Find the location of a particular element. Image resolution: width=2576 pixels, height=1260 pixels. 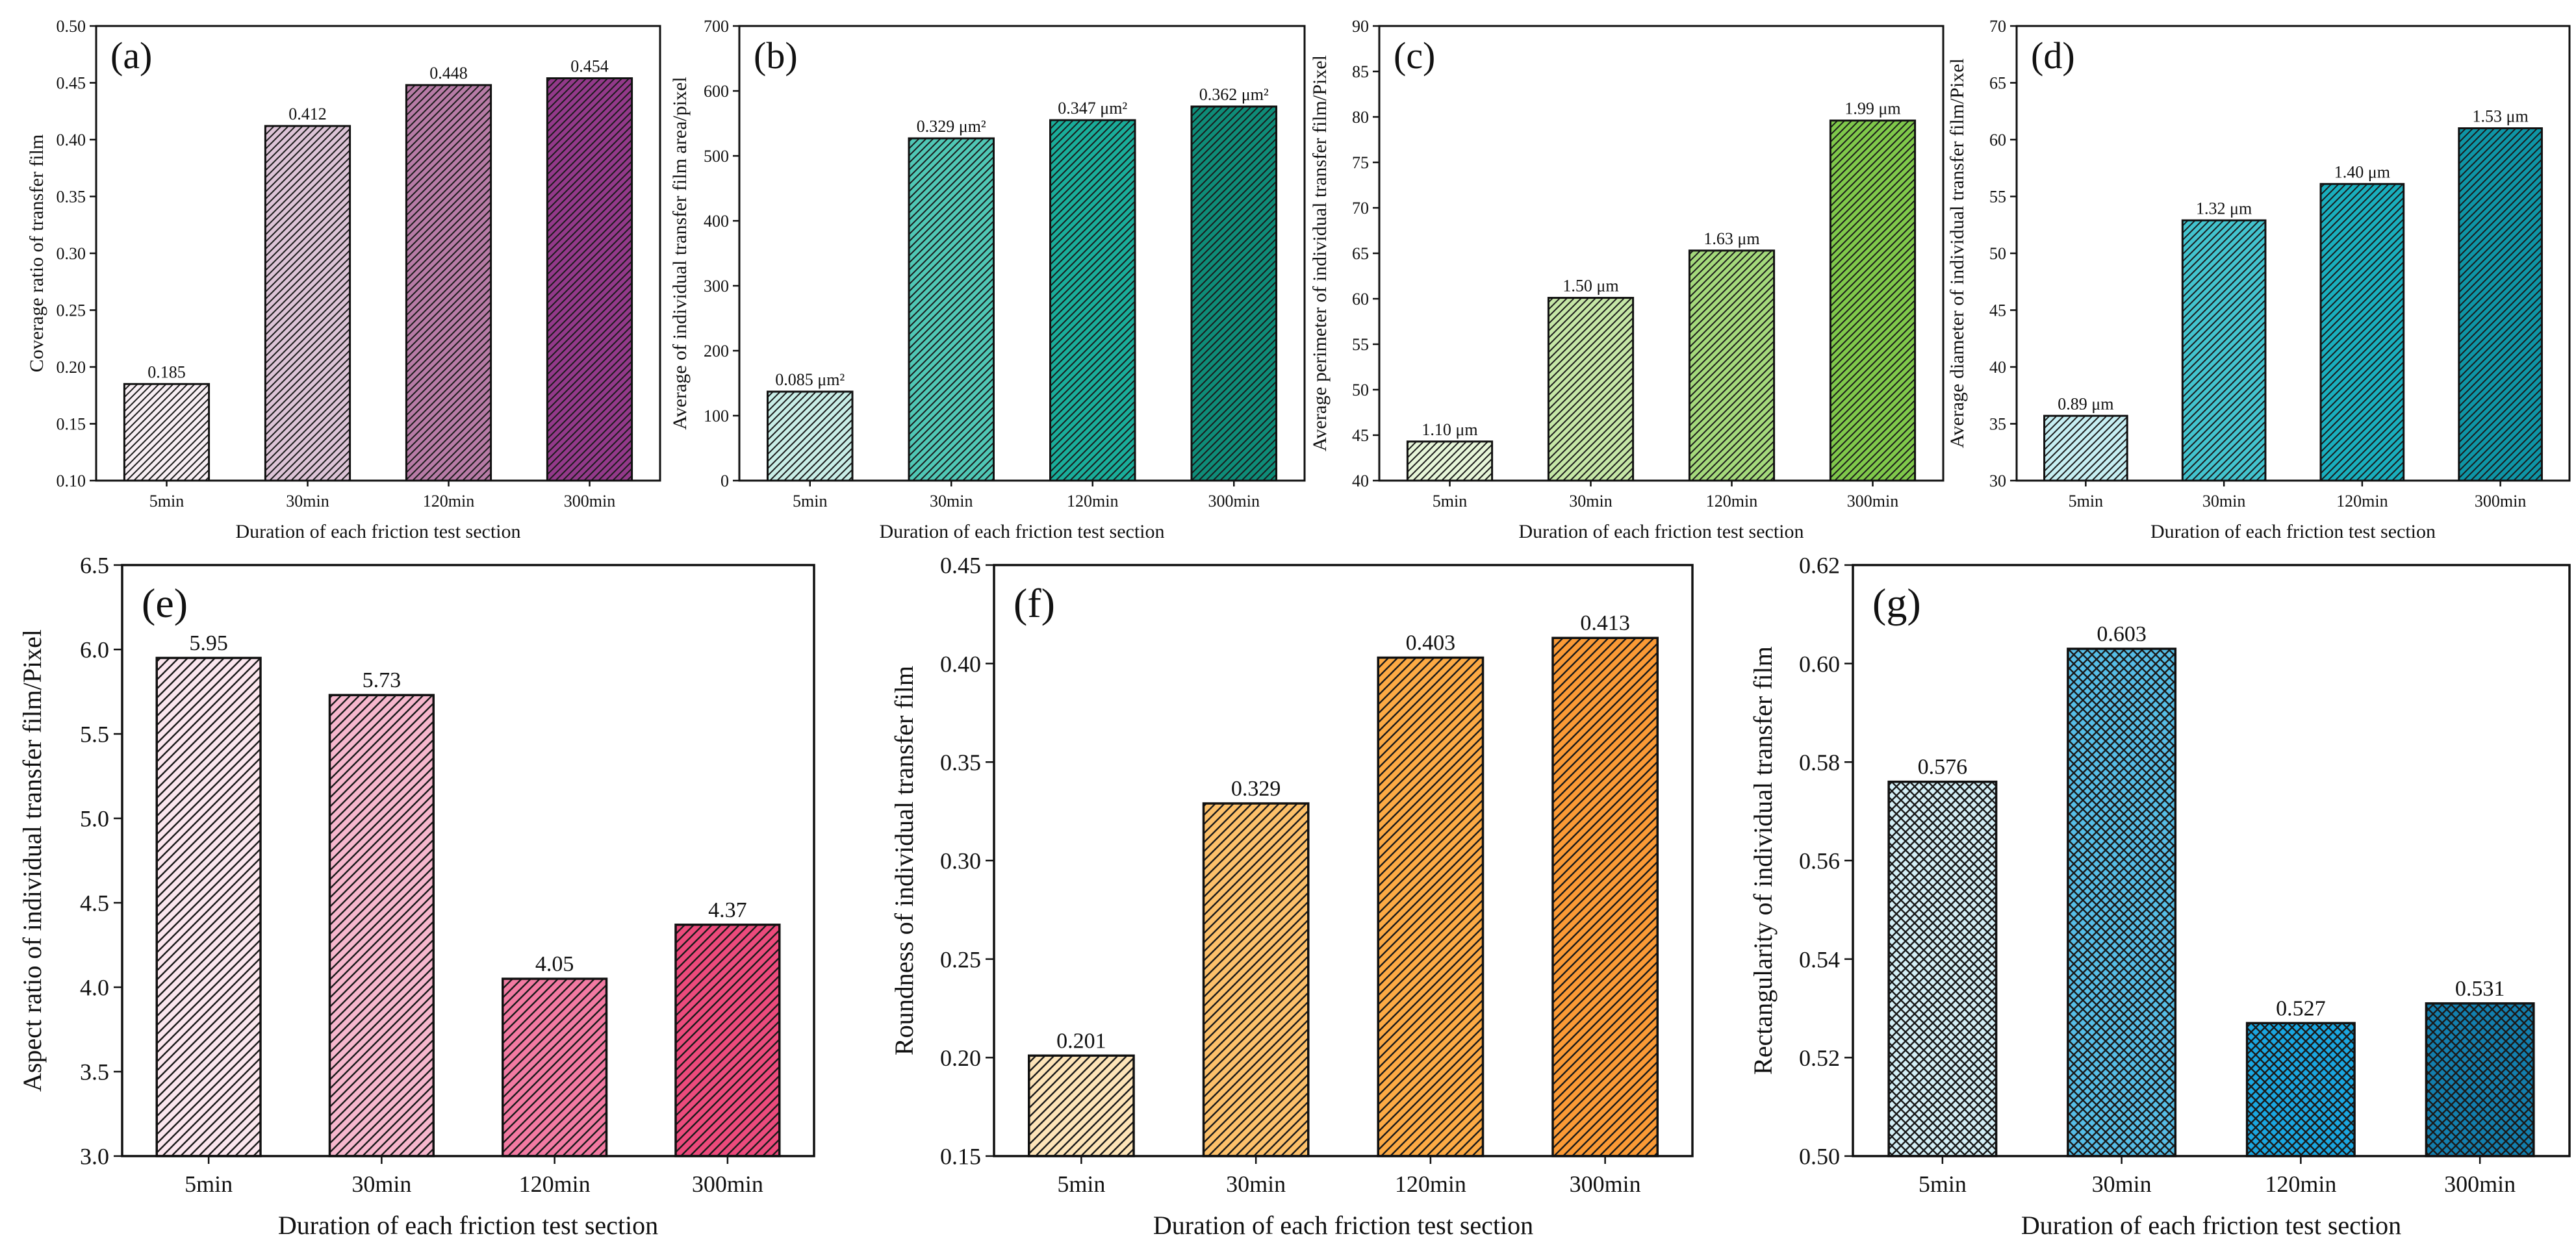

bar-b-30min is located at coordinates (951, 310).